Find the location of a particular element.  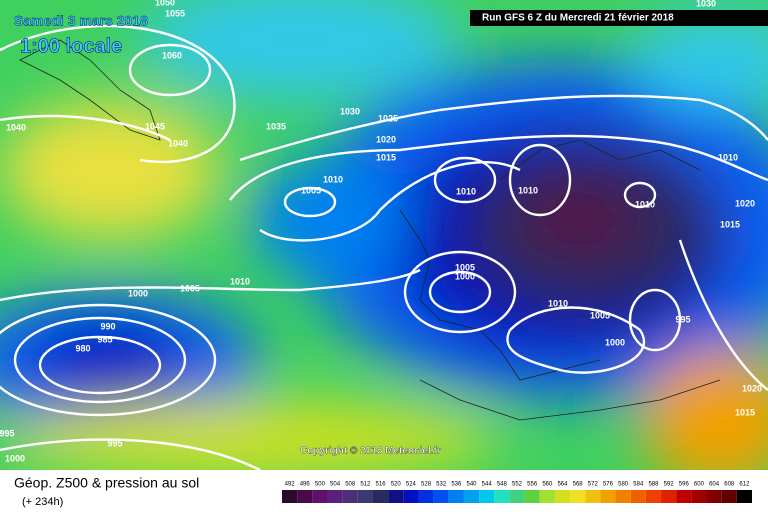

legend-level: 568 is located at coordinates (578, 485).